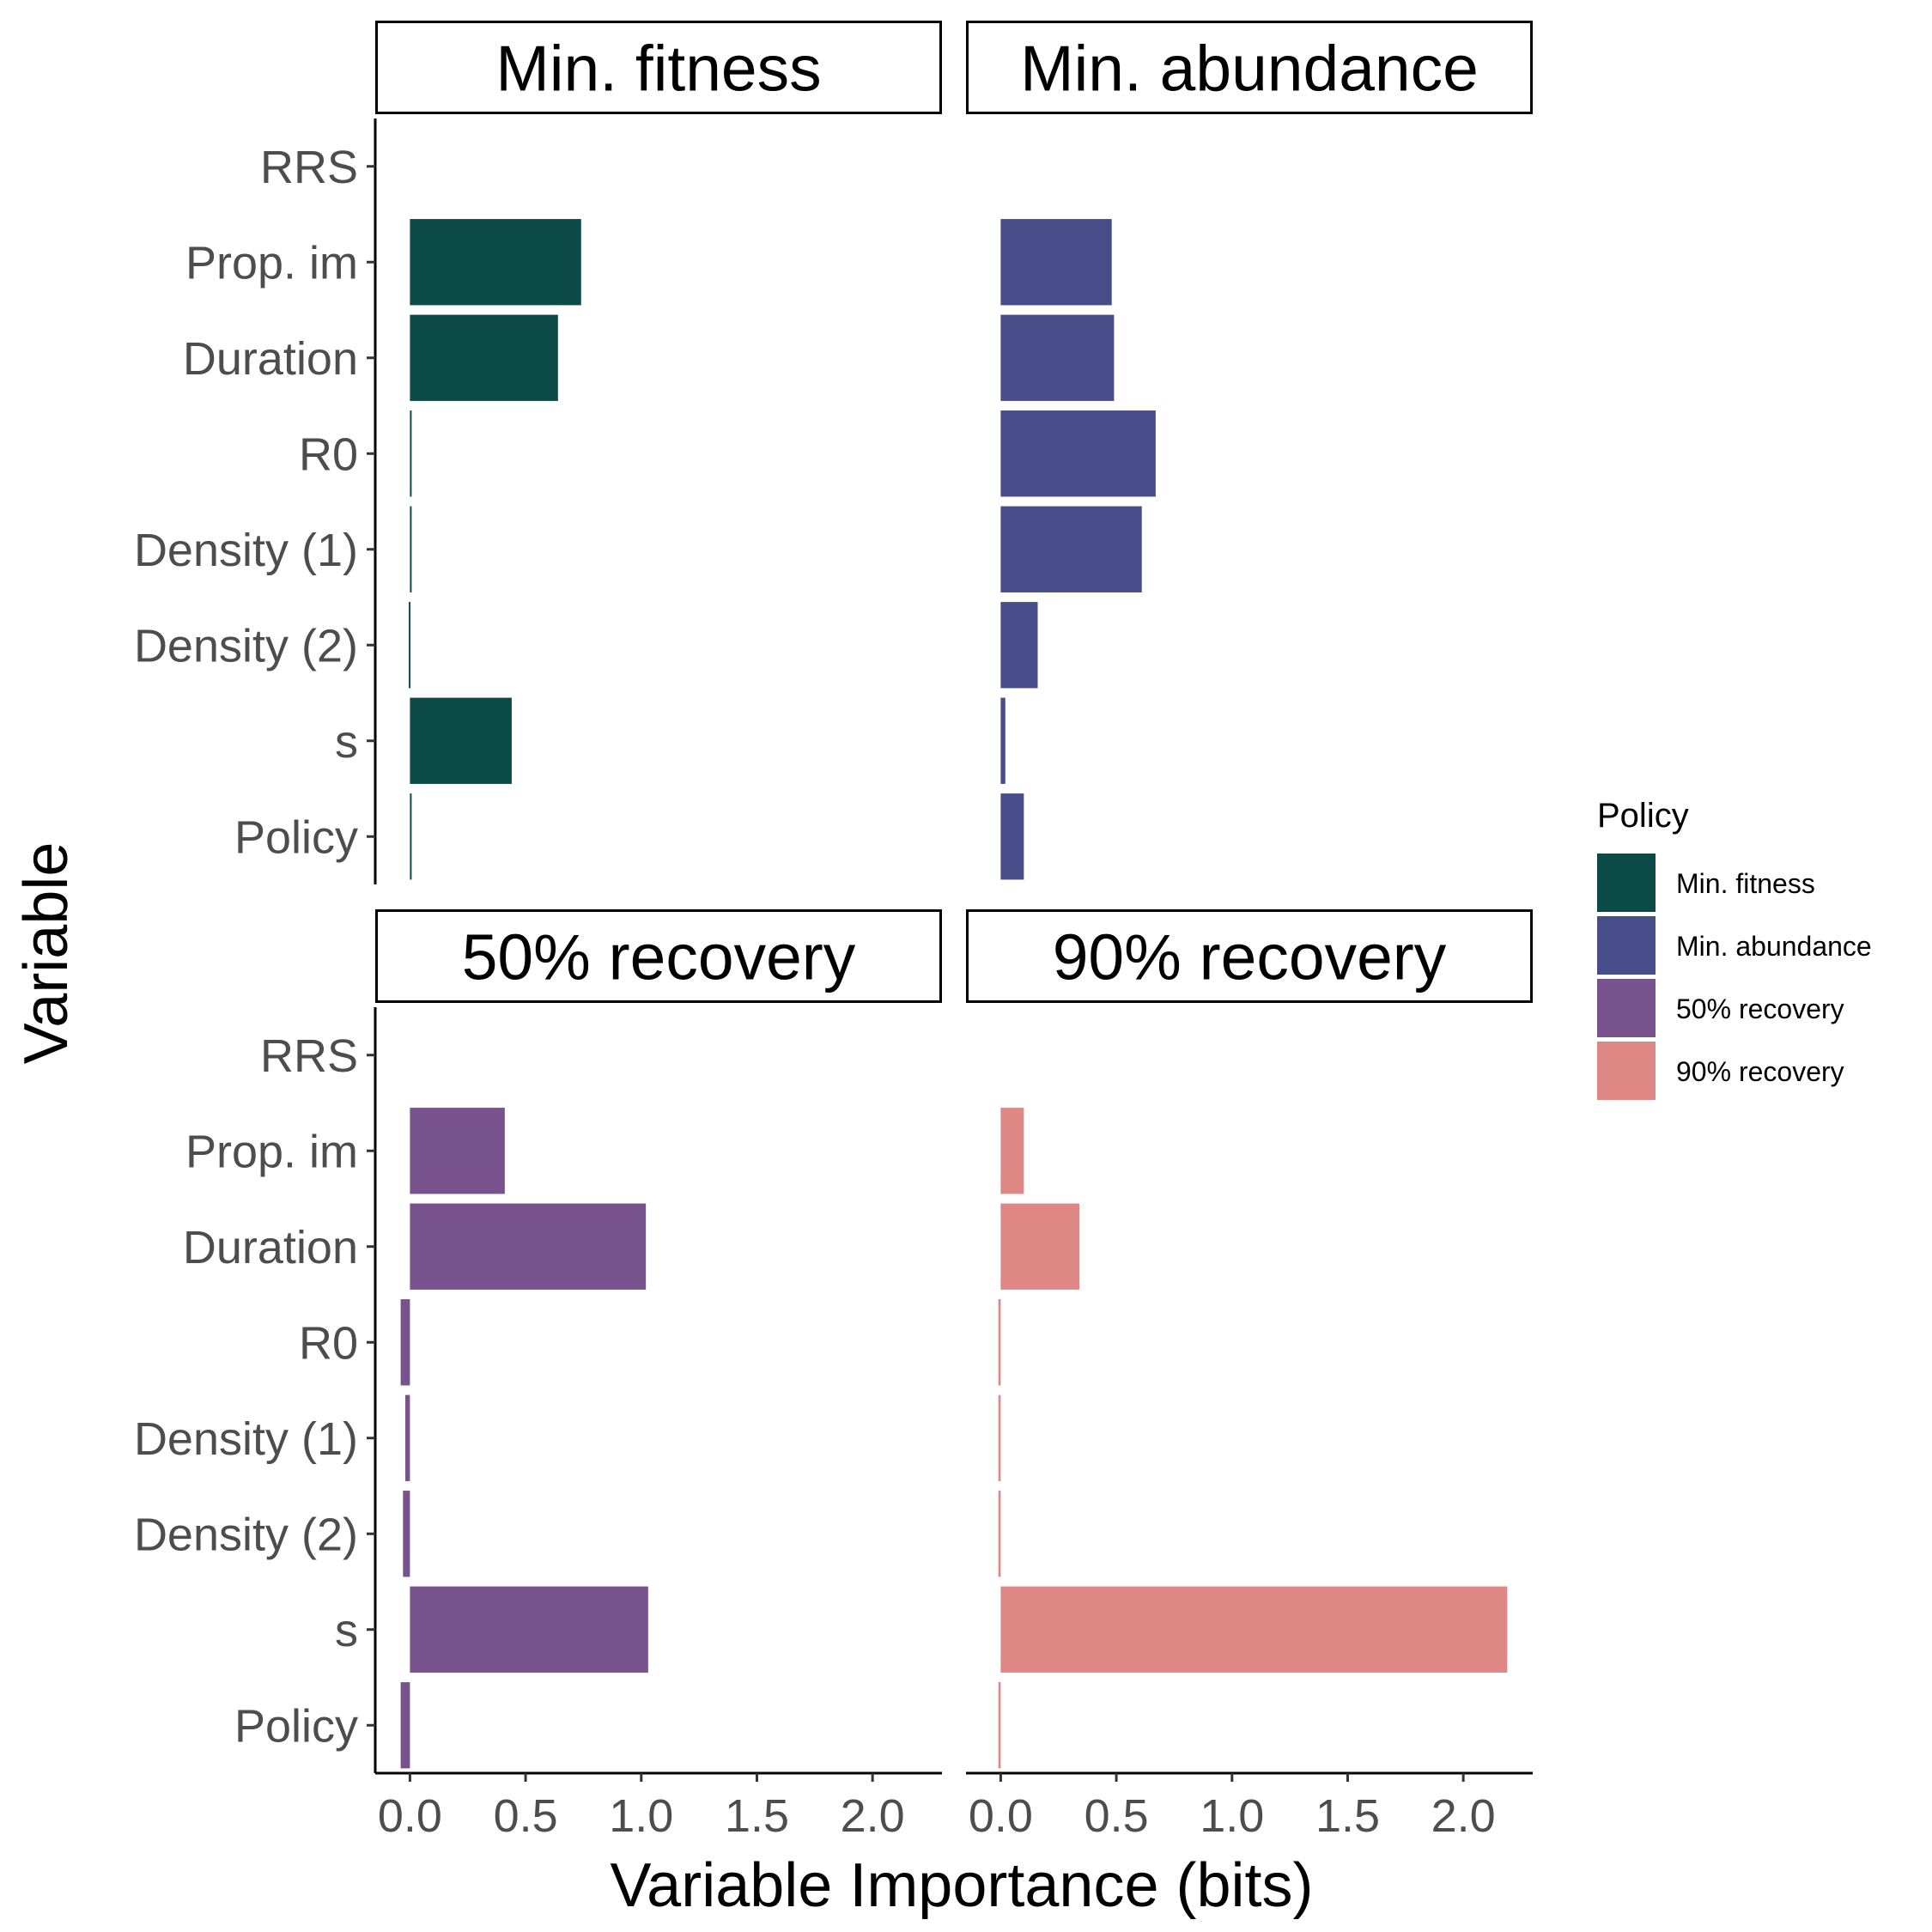  I want to click on strip-label: Min. fitness, so click(658, 69).